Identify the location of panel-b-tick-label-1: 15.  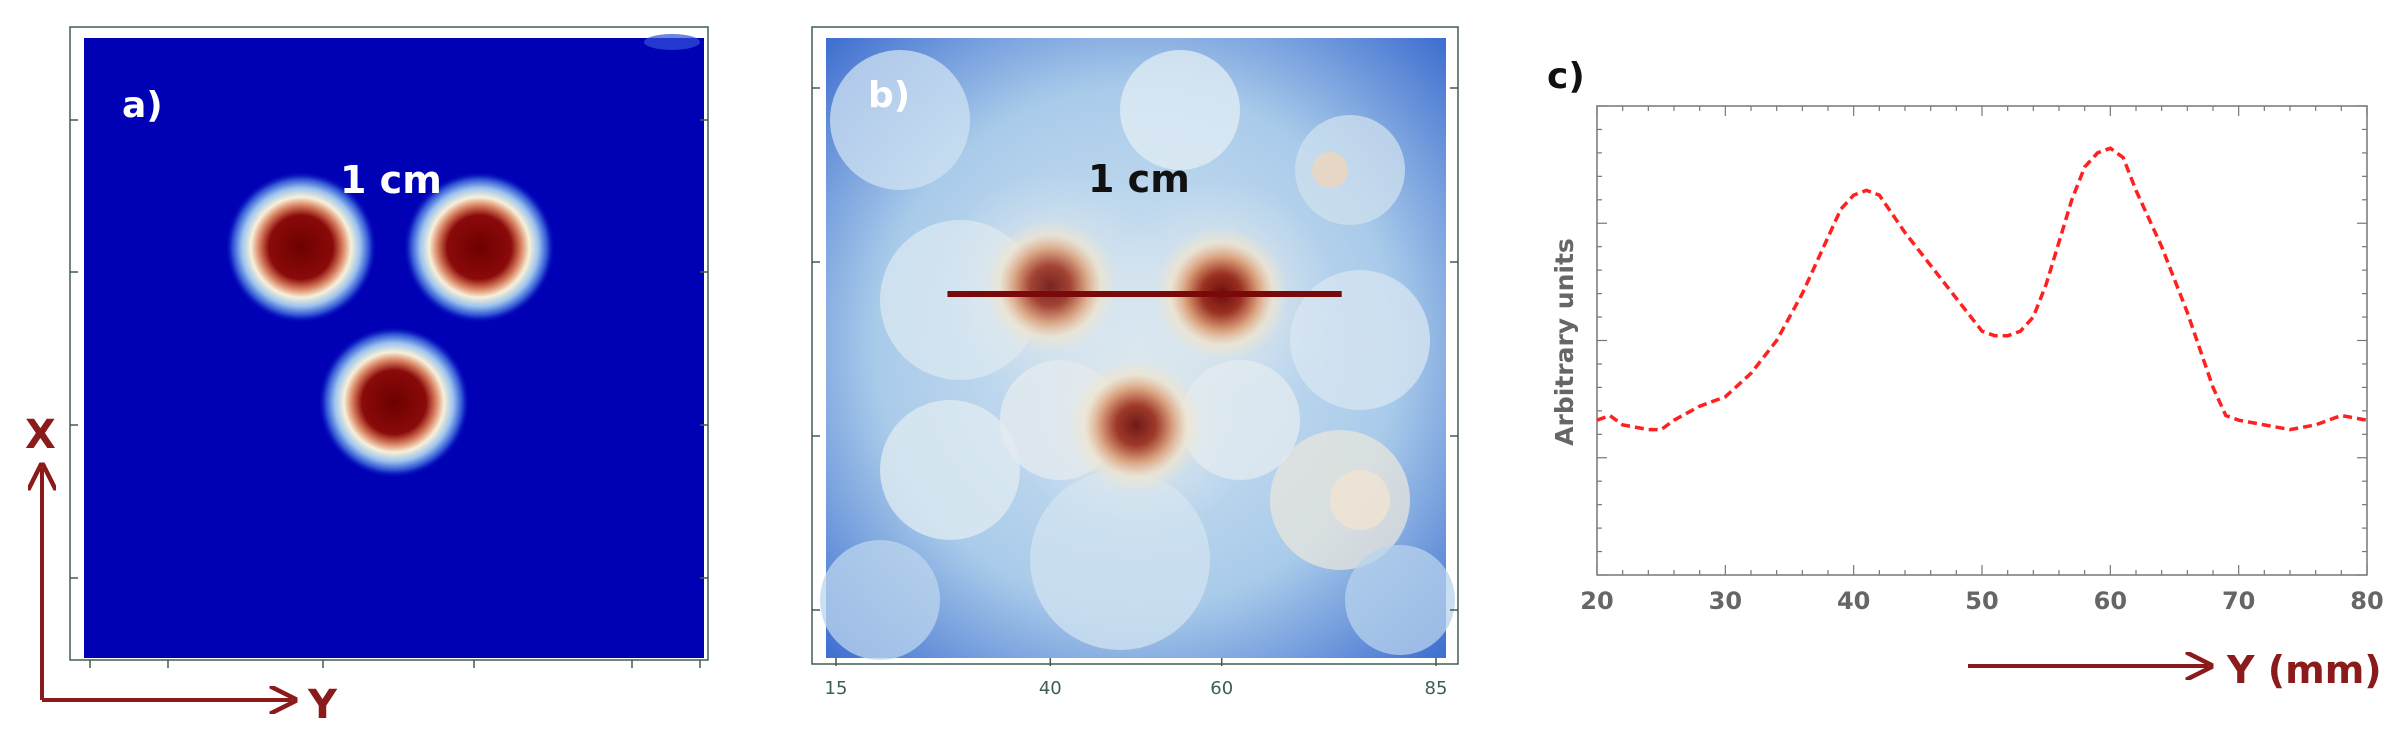
(836, 688).